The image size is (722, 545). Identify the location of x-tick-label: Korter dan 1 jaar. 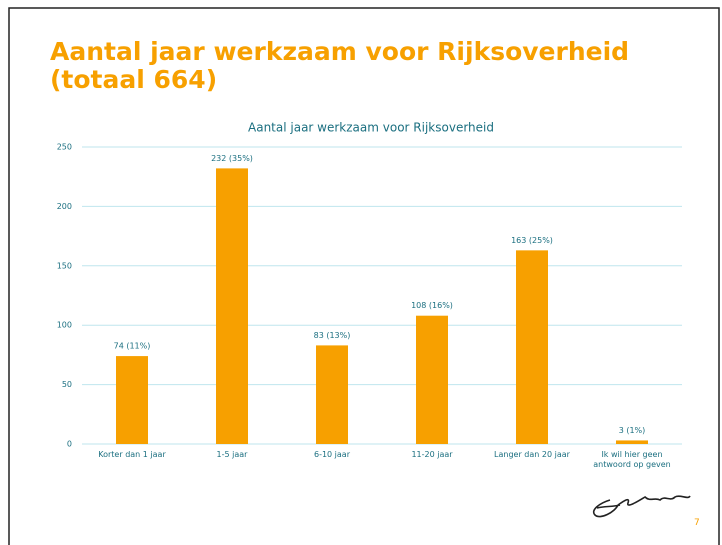
(132, 454).